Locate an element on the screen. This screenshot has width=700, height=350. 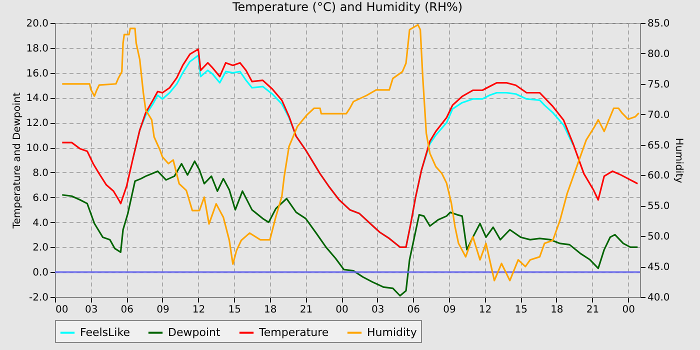
y-tick-label: 0.0 is located at coordinates (40, 273).